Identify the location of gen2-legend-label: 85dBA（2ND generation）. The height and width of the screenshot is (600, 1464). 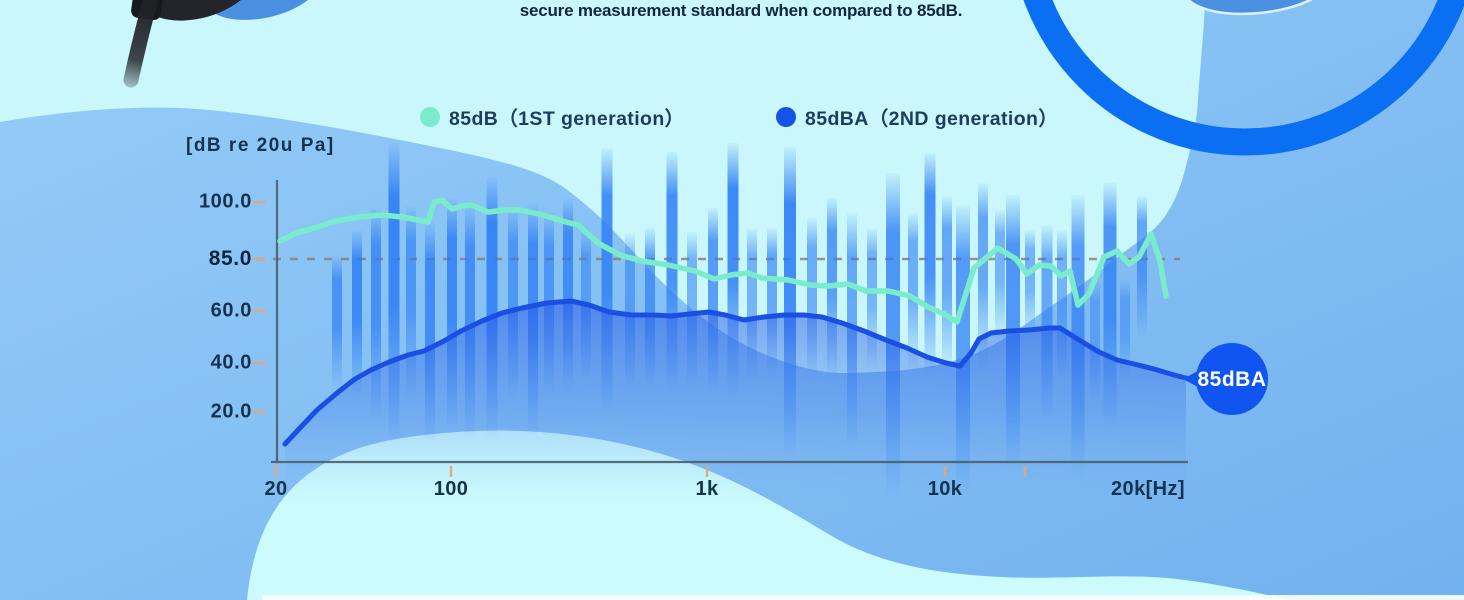
(932, 119).